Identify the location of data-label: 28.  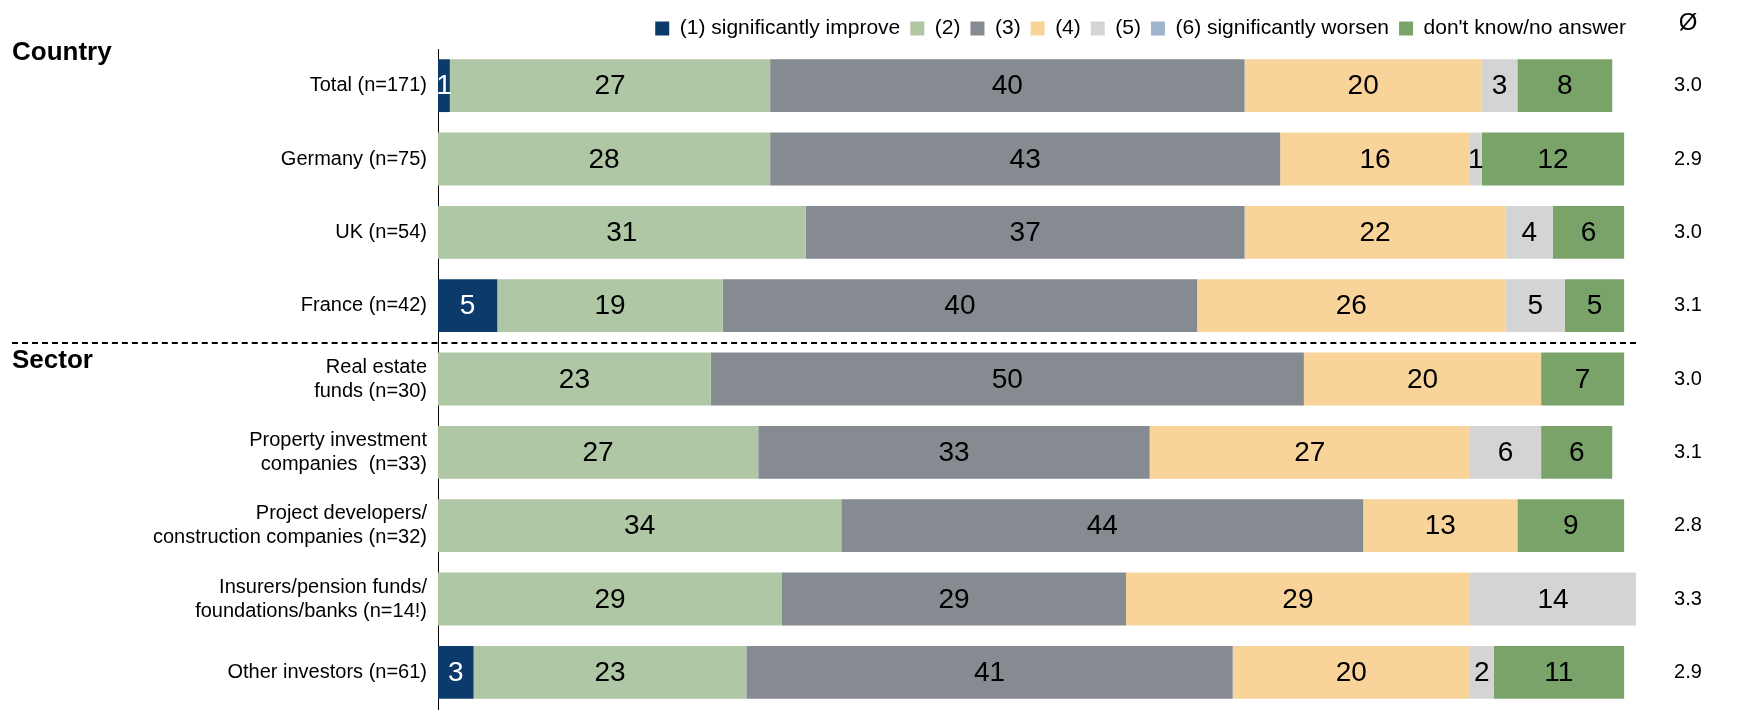
(604, 158).